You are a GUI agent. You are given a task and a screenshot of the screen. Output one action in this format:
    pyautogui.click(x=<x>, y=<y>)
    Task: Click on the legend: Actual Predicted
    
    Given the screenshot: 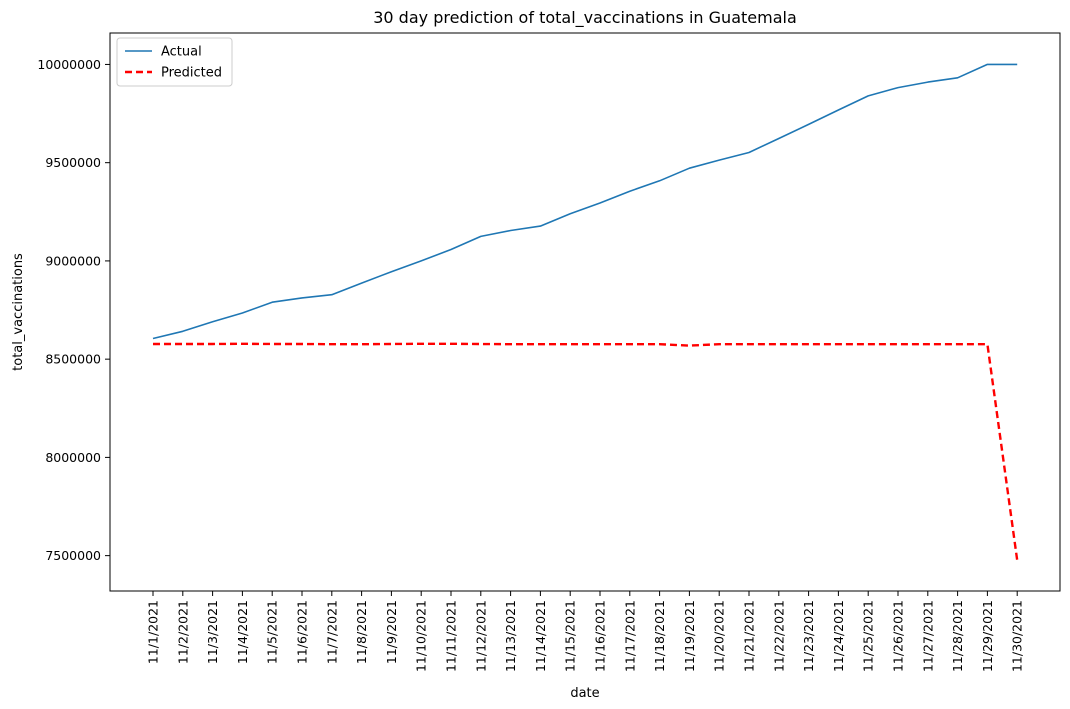 What is the action you would take?
    pyautogui.click(x=174, y=62)
    